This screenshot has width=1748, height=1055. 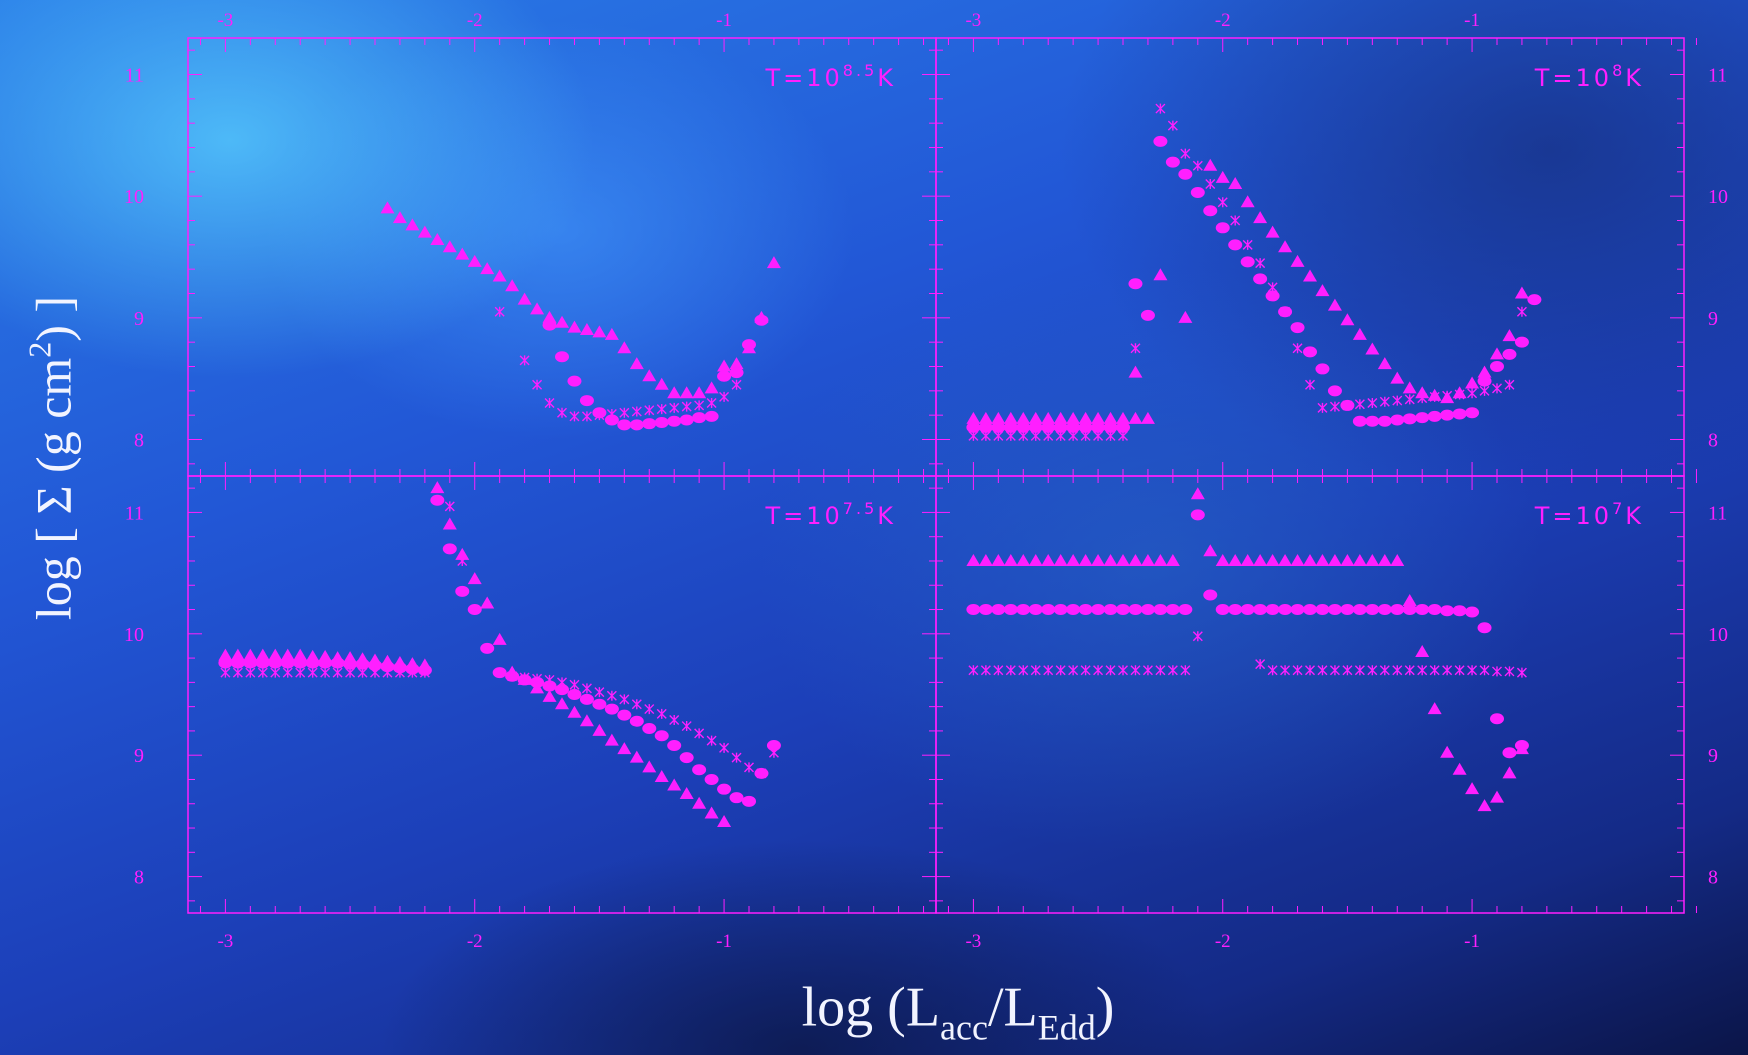 What do you see at coordinates (1589, 76) in the screenshot?
I see `panel-title: T=108K` at bounding box center [1589, 76].